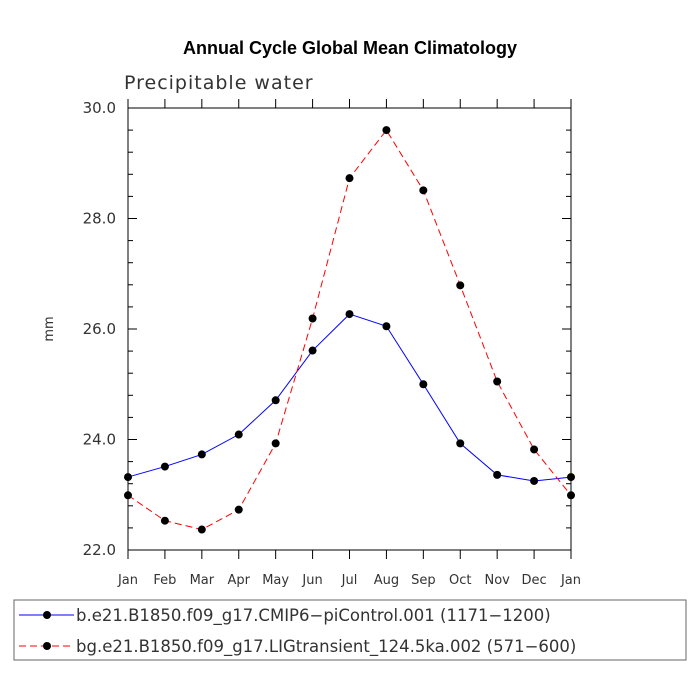  I want to click on y-tick-label: 28.0, so click(99, 219).